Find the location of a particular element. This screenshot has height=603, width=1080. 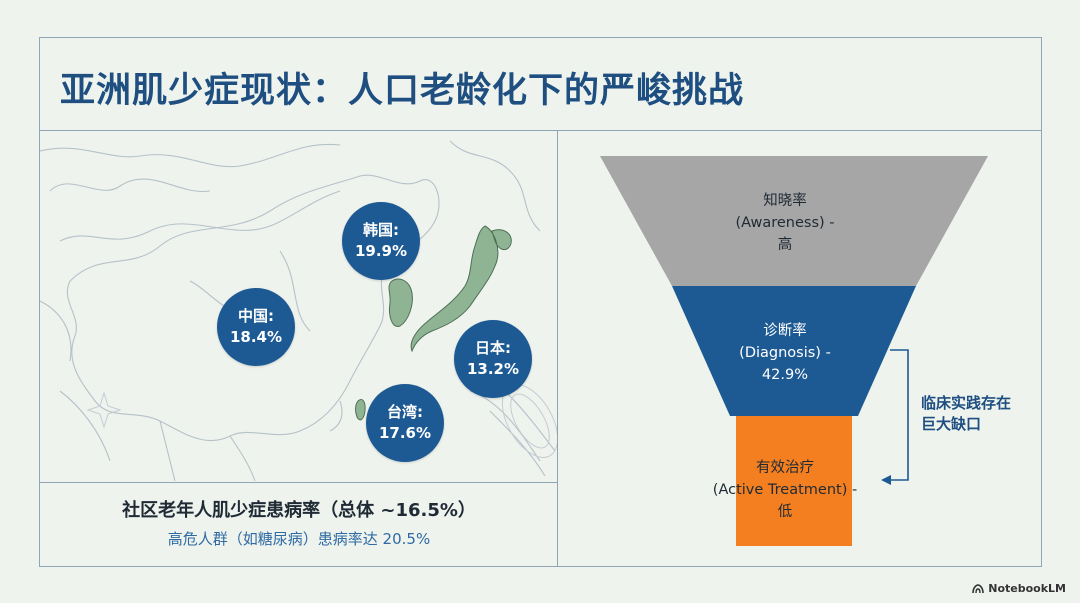

region-value: 19.9% is located at coordinates (381, 251).